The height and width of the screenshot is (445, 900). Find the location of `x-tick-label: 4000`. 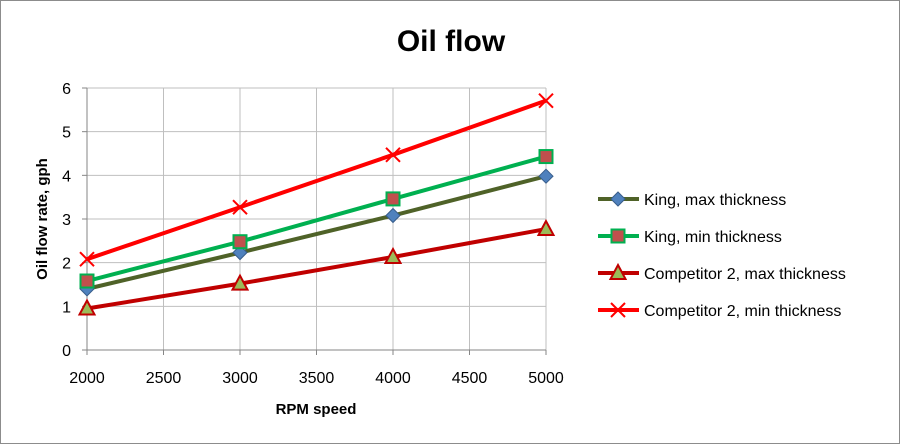

x-tick-label: 4000 is located at coordinates (393, 378).